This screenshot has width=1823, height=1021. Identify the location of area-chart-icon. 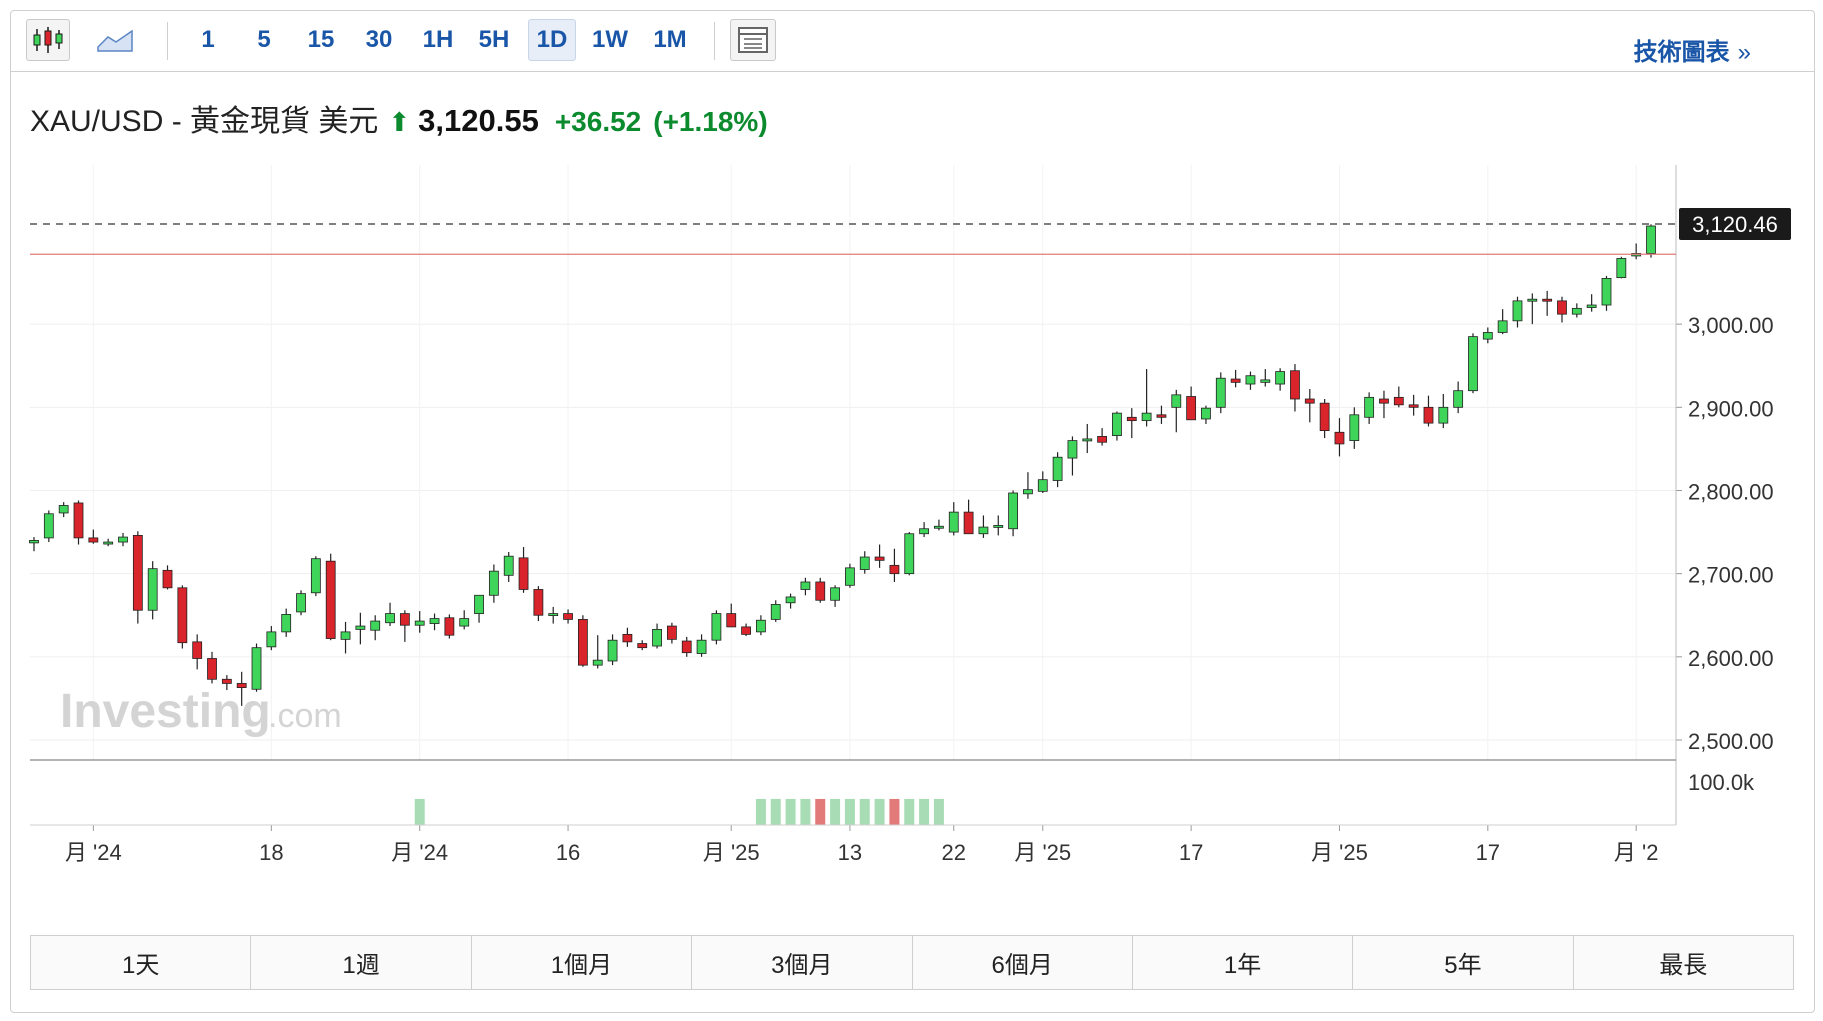
(115, 40).